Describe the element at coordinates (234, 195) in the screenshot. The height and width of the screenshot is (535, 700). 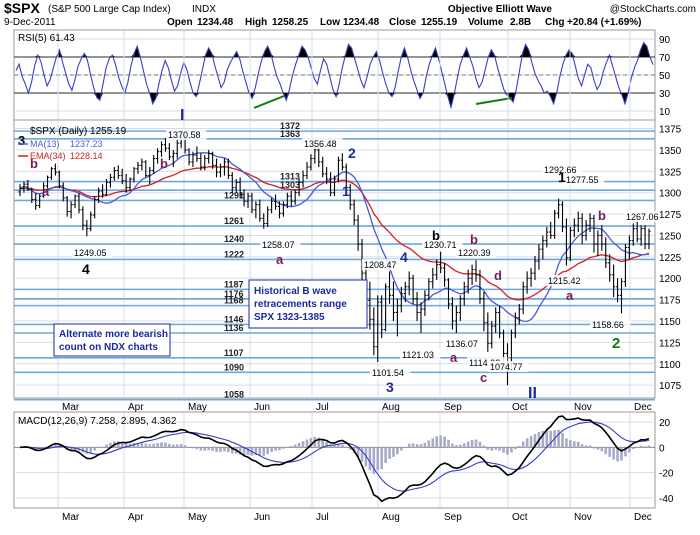
I see `fib-level-label: 1291` at that location.